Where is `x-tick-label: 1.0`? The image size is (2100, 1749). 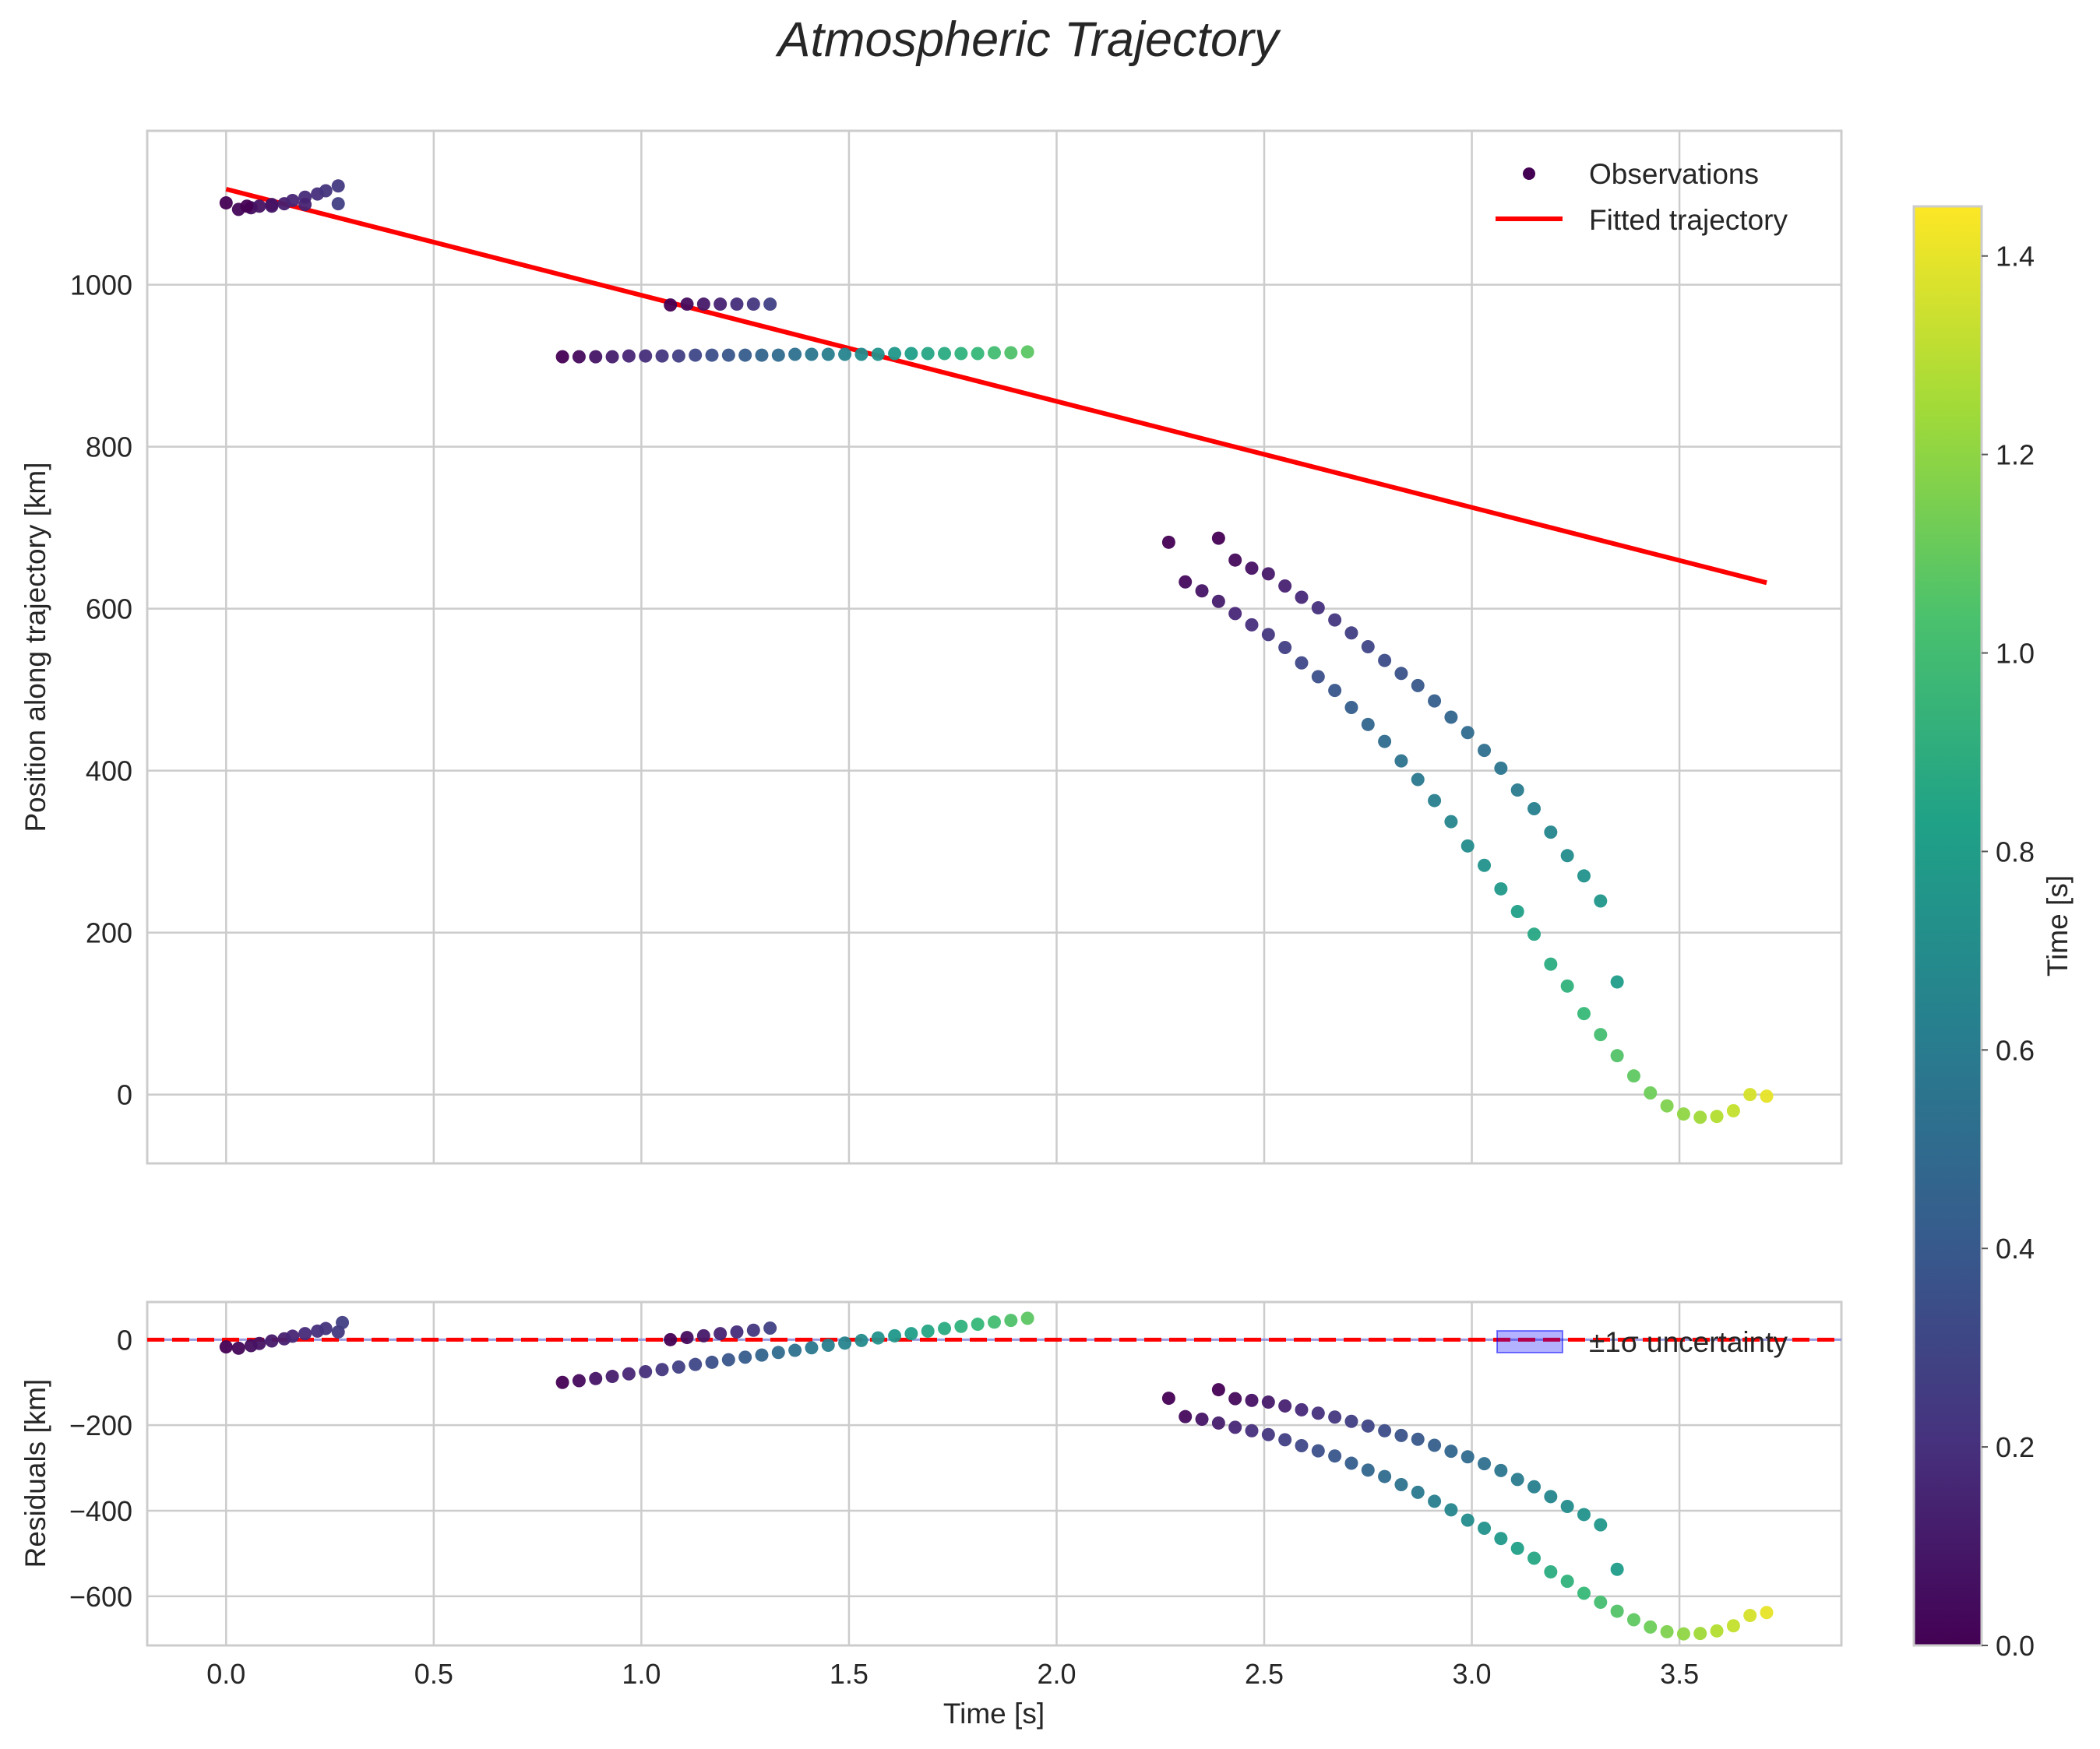 x-tick-label: 1.0 is located at coordinates (641, 1674).